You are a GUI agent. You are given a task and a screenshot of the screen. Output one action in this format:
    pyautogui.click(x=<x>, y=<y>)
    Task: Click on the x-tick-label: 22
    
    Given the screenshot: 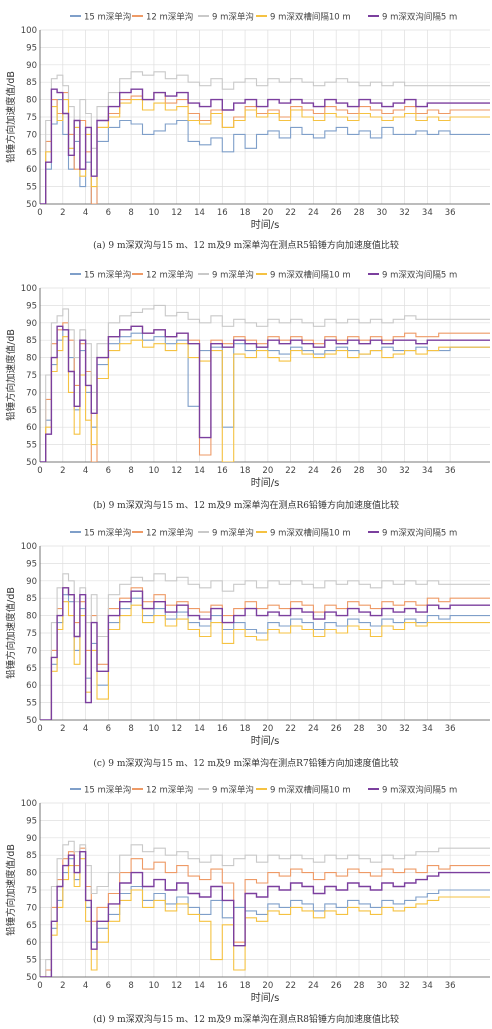 What is the action you would take?
    pyautogui.click(x=290, y=213)
    